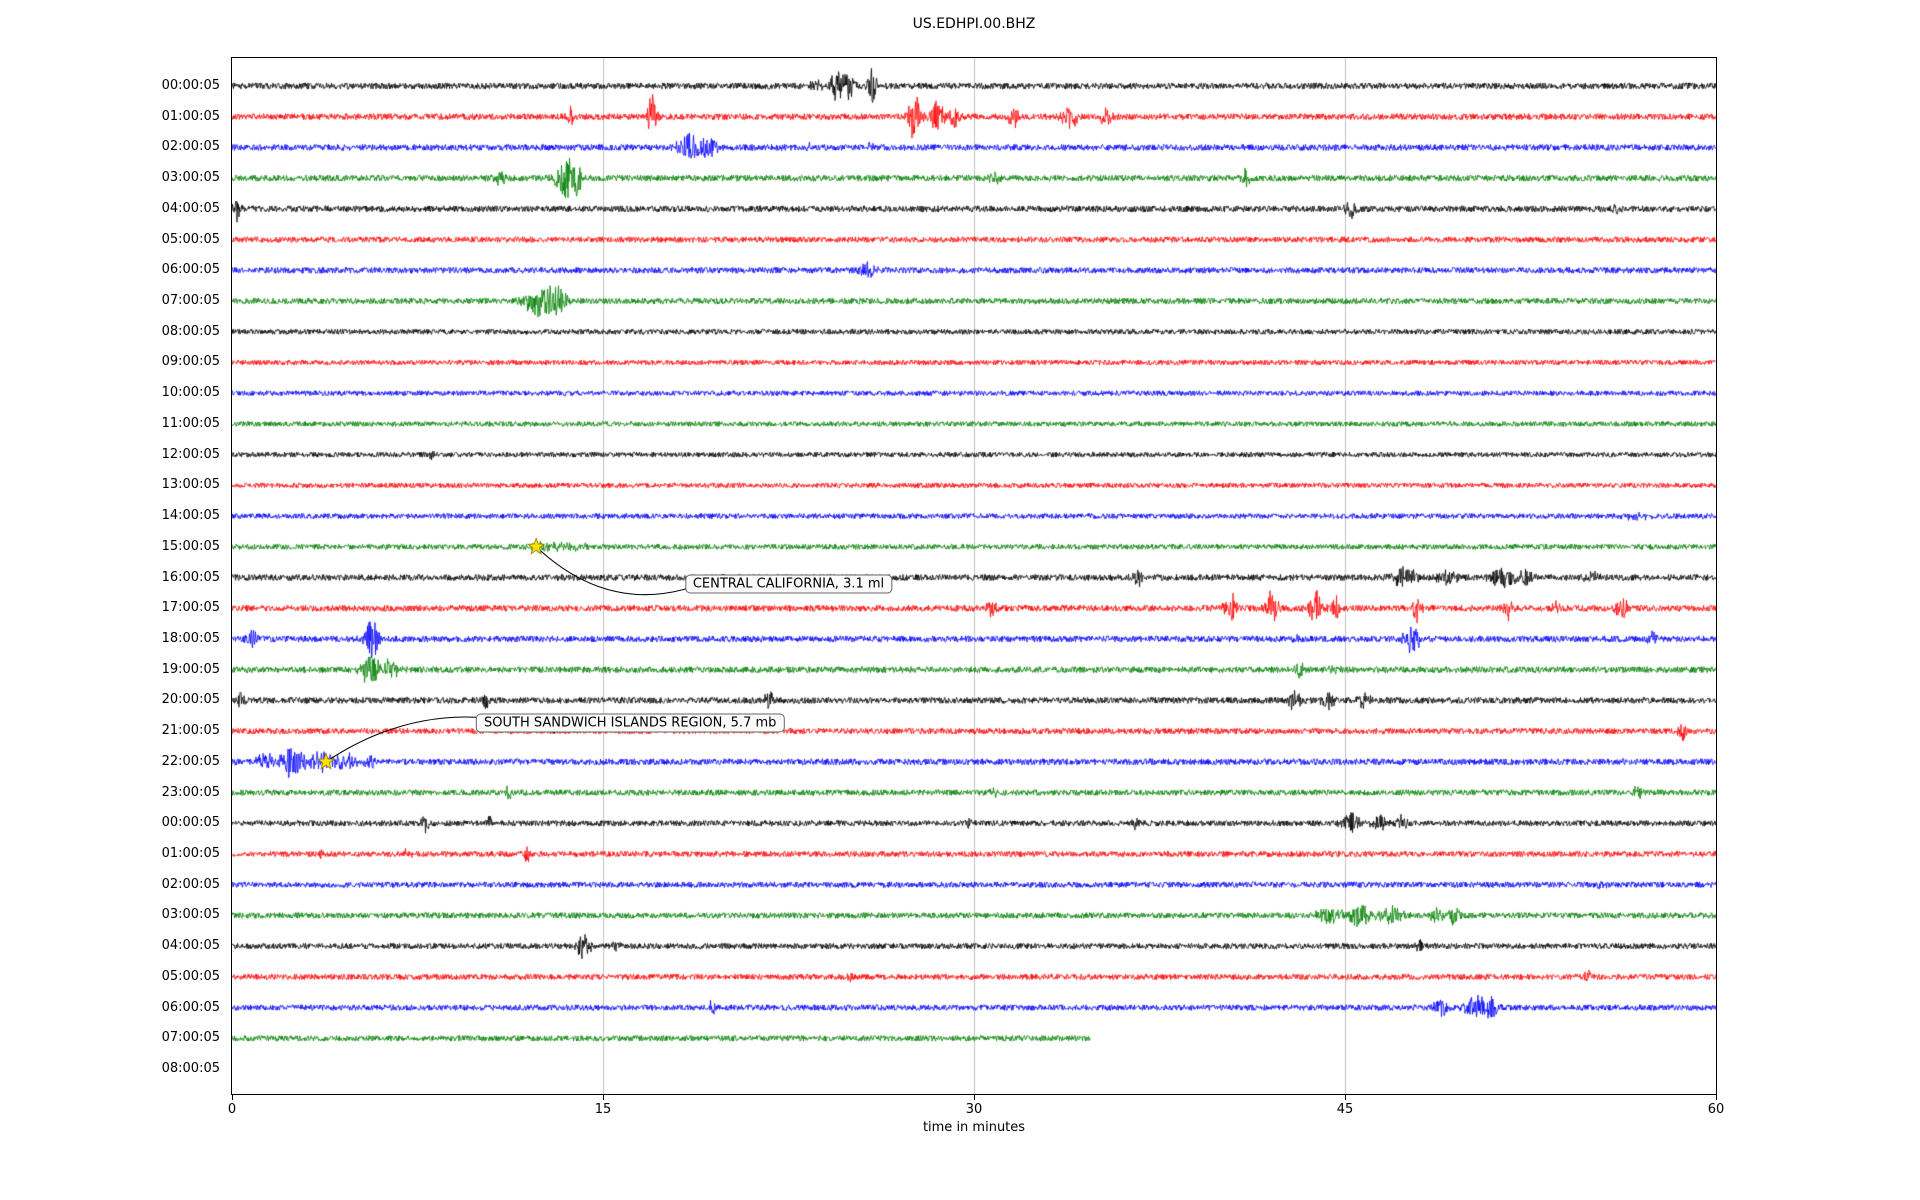 Image resolution: width=1920 pixels, height=1200 pixels. I want to click on row-label: 19:00:05, so click(190, 669).